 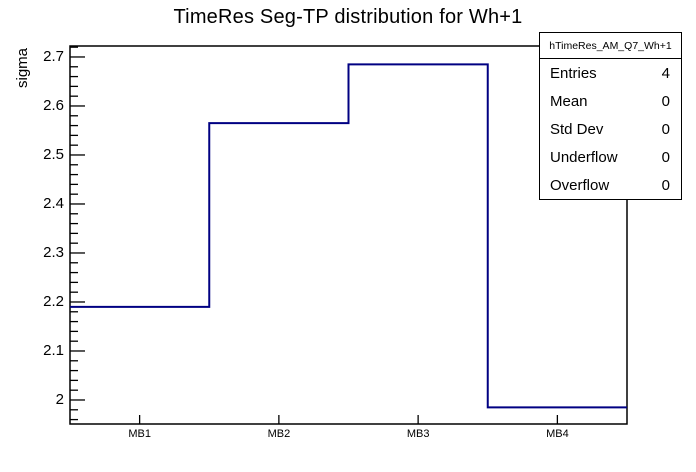 What do you see at coordinates (53, 204) in the screenshot?
I see `y-tick-label: 2.4` at bounding box center [53, 204].